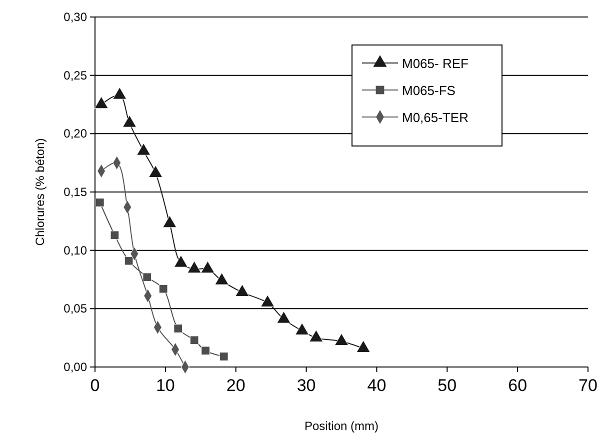  I want to click on x-tick-label: 40, so click(376, 385).